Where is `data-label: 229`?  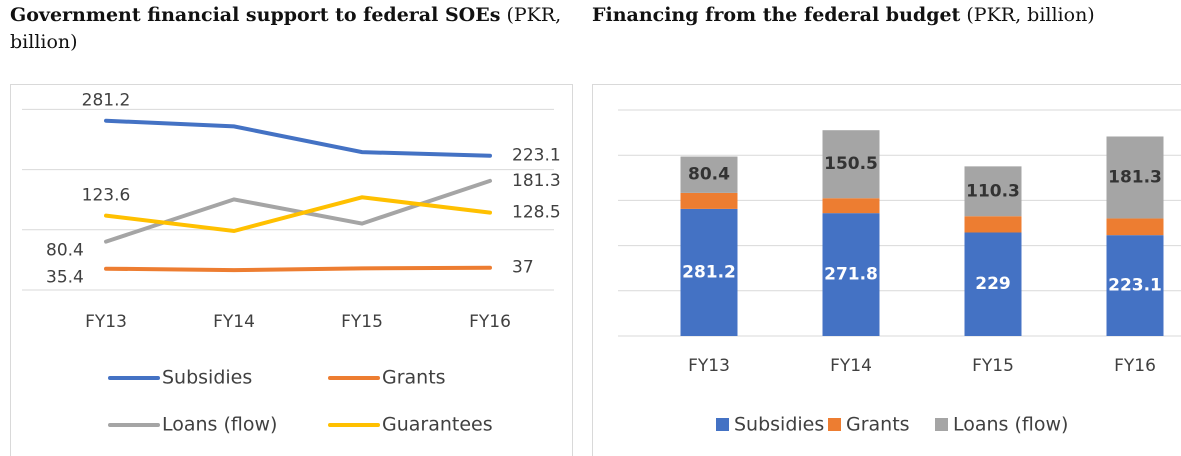 data-label: 229 is located at coordinates (993, 284).